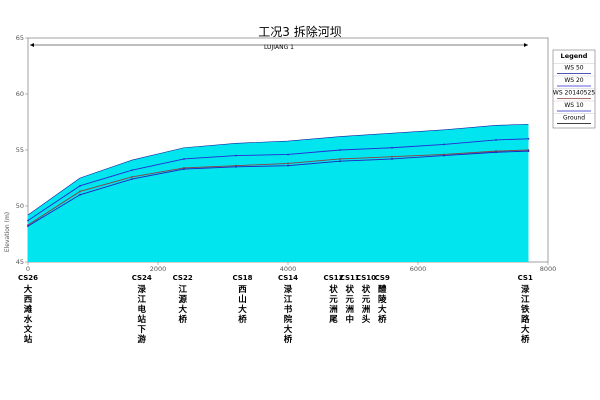 This screenshot has width=600, height=400. I want to click on cross-section-id: CS24, so click(142, 278).